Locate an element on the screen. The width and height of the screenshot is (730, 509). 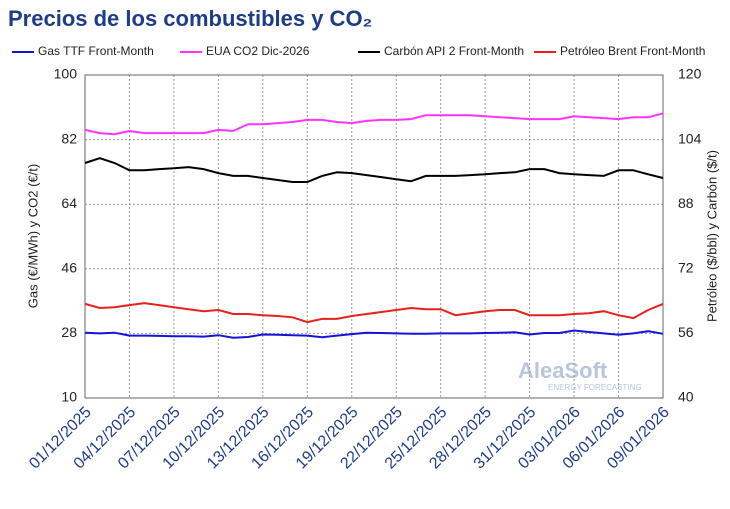
chart-title: Precios de los combustibles y CO₂ is located at coordinates (190, 18).